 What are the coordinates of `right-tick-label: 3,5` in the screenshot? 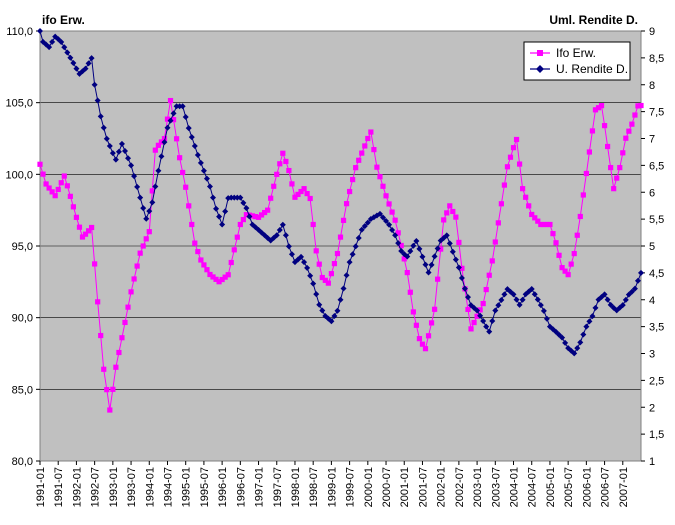 It's located at (656, 328).